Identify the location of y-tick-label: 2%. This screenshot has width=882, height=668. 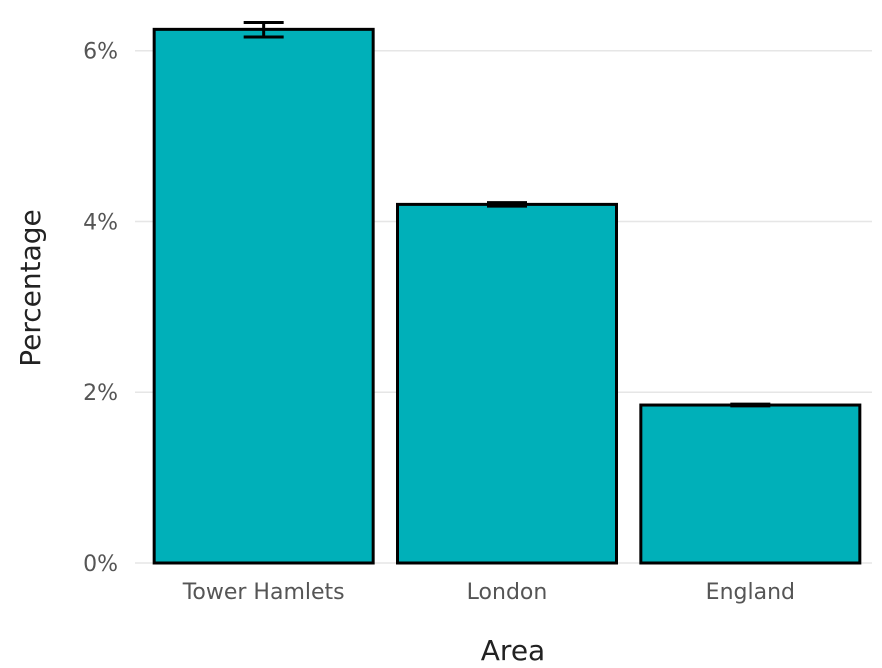
(100, 393).